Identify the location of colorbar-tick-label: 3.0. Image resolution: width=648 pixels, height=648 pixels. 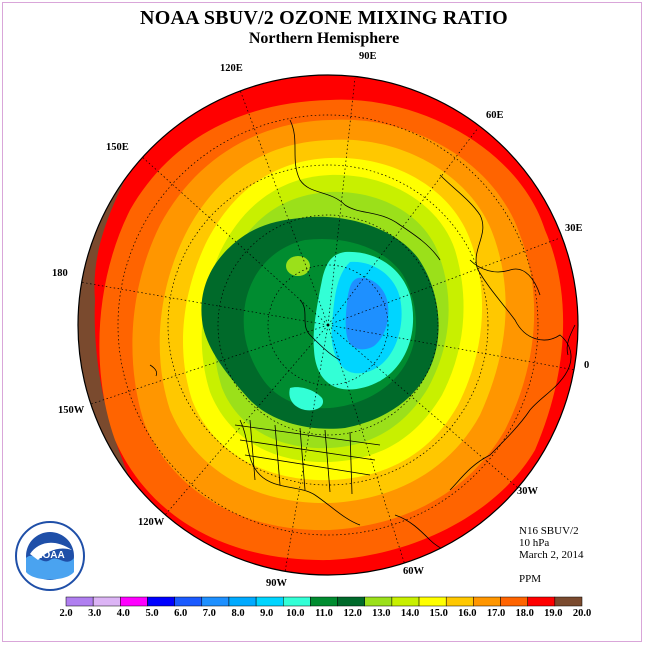
(95, 613).